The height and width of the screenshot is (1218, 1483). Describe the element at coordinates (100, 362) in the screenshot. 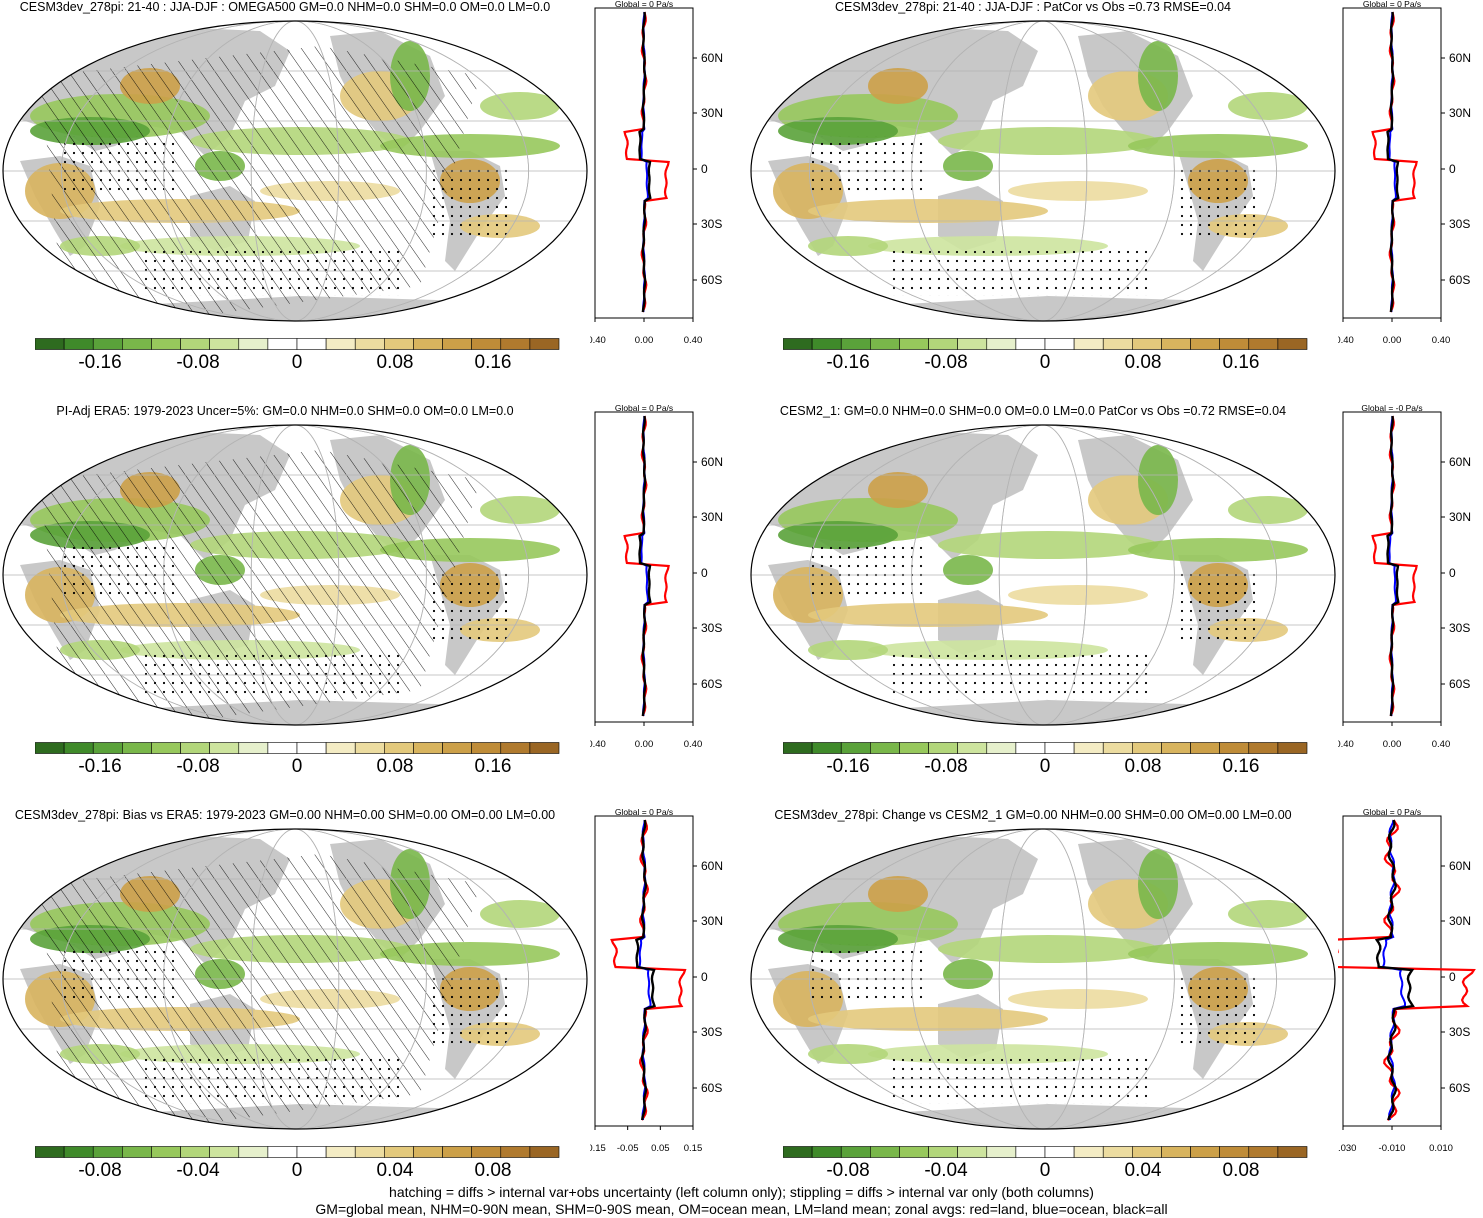

I see `colorbar-label: -0.16` at that location.